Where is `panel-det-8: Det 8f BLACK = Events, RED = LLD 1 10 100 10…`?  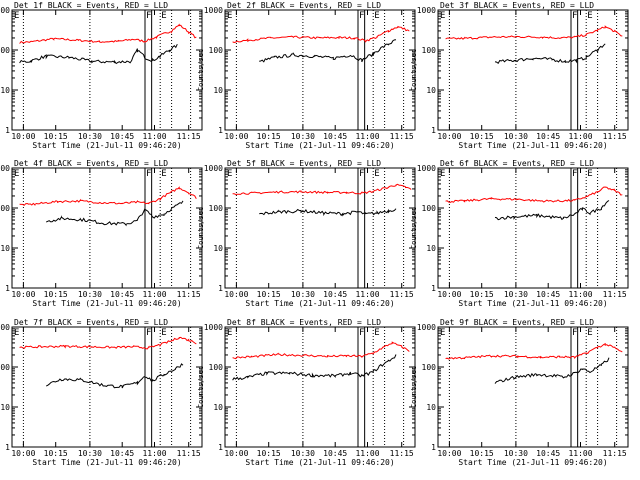 panel-det-8: Det 8f BLACK = Events, RED = LLD 1 10 100 10… is located at coordinates (306, 392).